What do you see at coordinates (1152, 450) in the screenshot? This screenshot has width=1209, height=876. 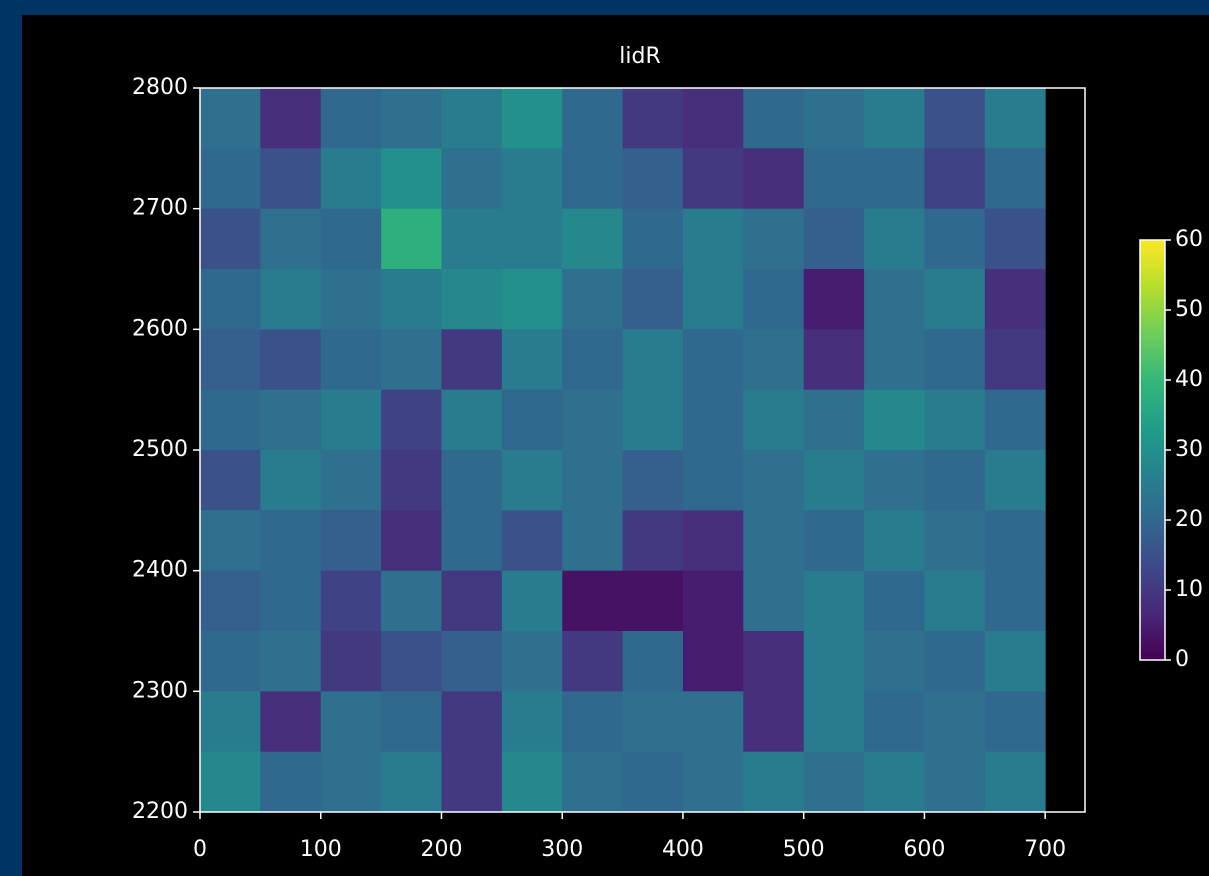 I see `colorbar` at bounding box center [1152, 450].